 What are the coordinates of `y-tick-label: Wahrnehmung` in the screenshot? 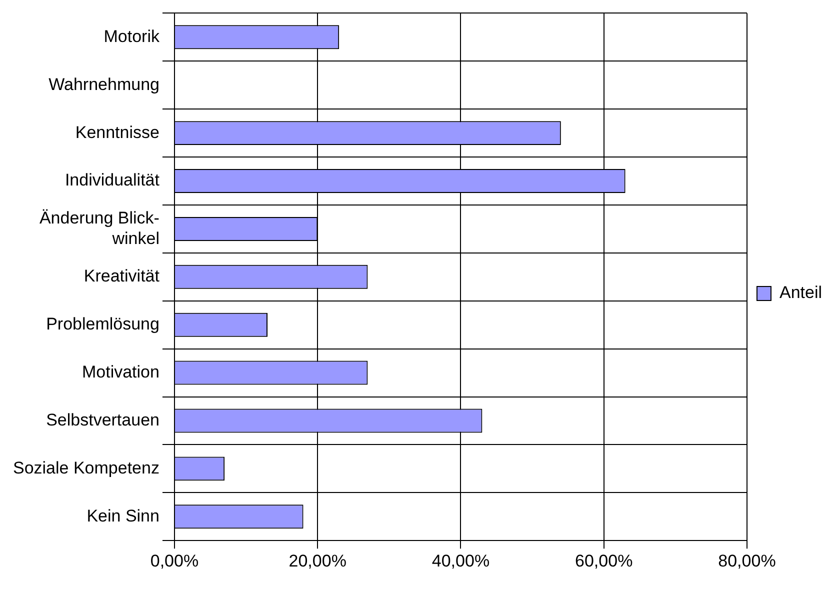 It's located at (104, 84).